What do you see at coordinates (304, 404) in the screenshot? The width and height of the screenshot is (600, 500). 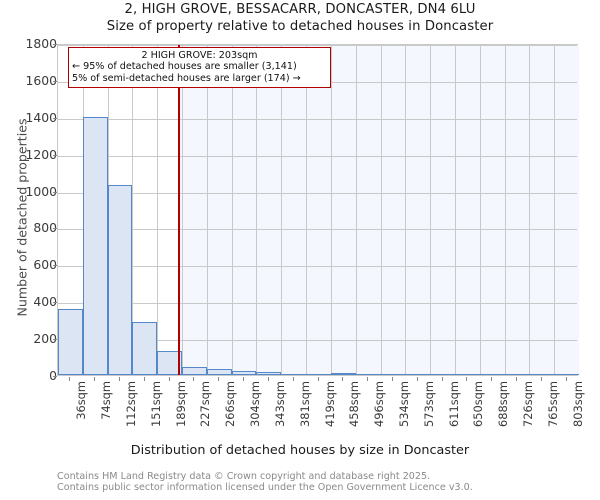 I see `x-axis-tick-label: 381sqm` at bounding box center [304, 404].